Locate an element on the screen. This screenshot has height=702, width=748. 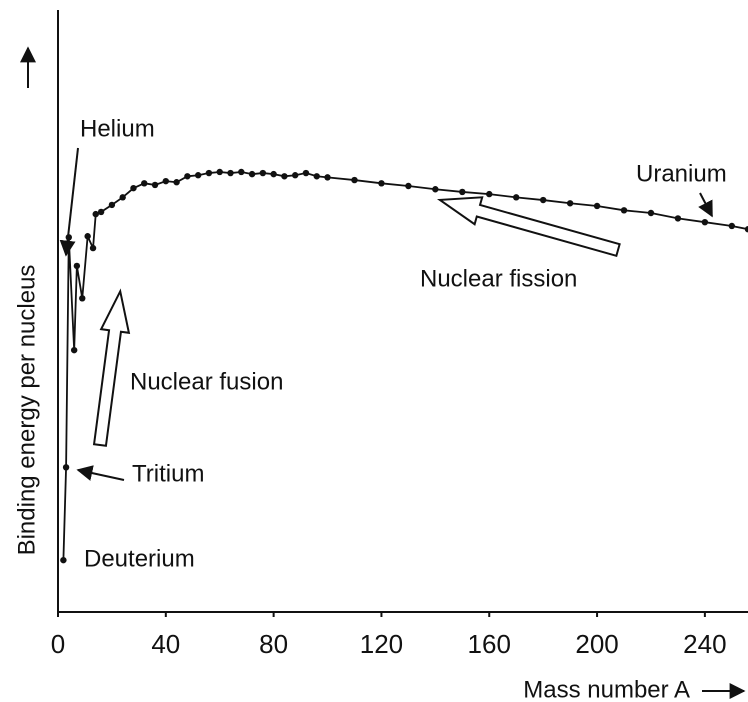
x-tick-label: 0 is located at coordinates (58, 644).